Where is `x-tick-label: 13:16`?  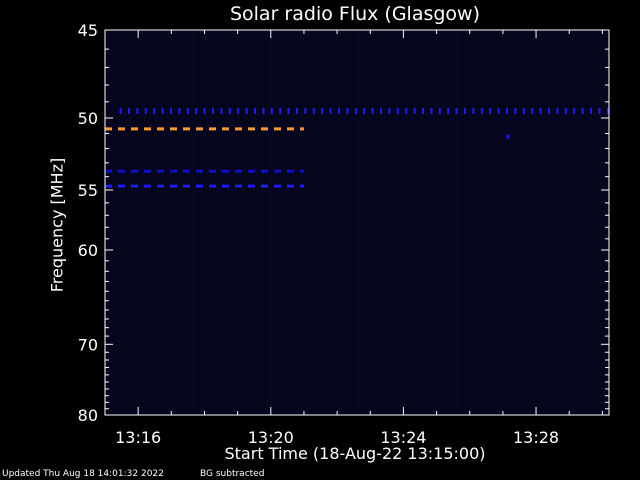
x-tick-label: 13:16 is located at coordinates (138, 437).